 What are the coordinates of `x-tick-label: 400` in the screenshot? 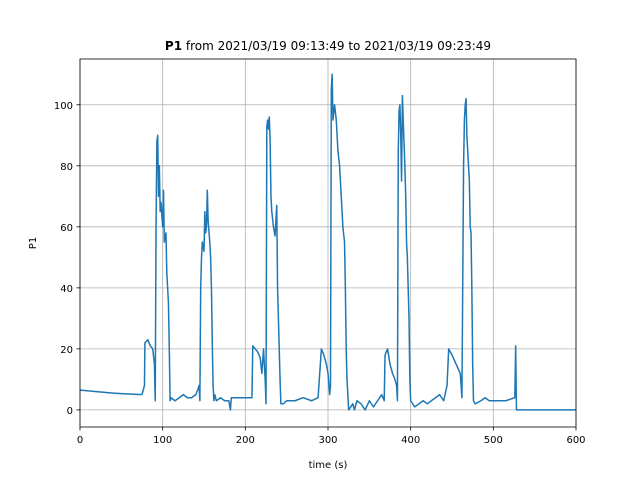 It's located at (410, 440).